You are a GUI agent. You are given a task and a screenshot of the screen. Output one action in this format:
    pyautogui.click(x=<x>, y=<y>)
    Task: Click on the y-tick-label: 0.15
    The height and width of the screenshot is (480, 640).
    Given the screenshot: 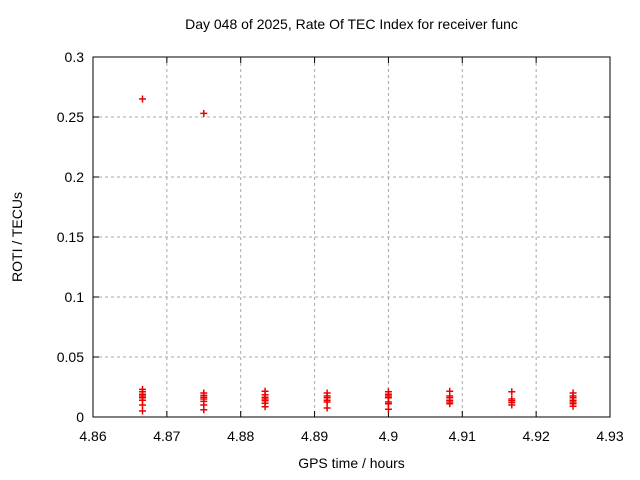 What is the action you would take?
    pyautogui.click(x=70, y=237)
    